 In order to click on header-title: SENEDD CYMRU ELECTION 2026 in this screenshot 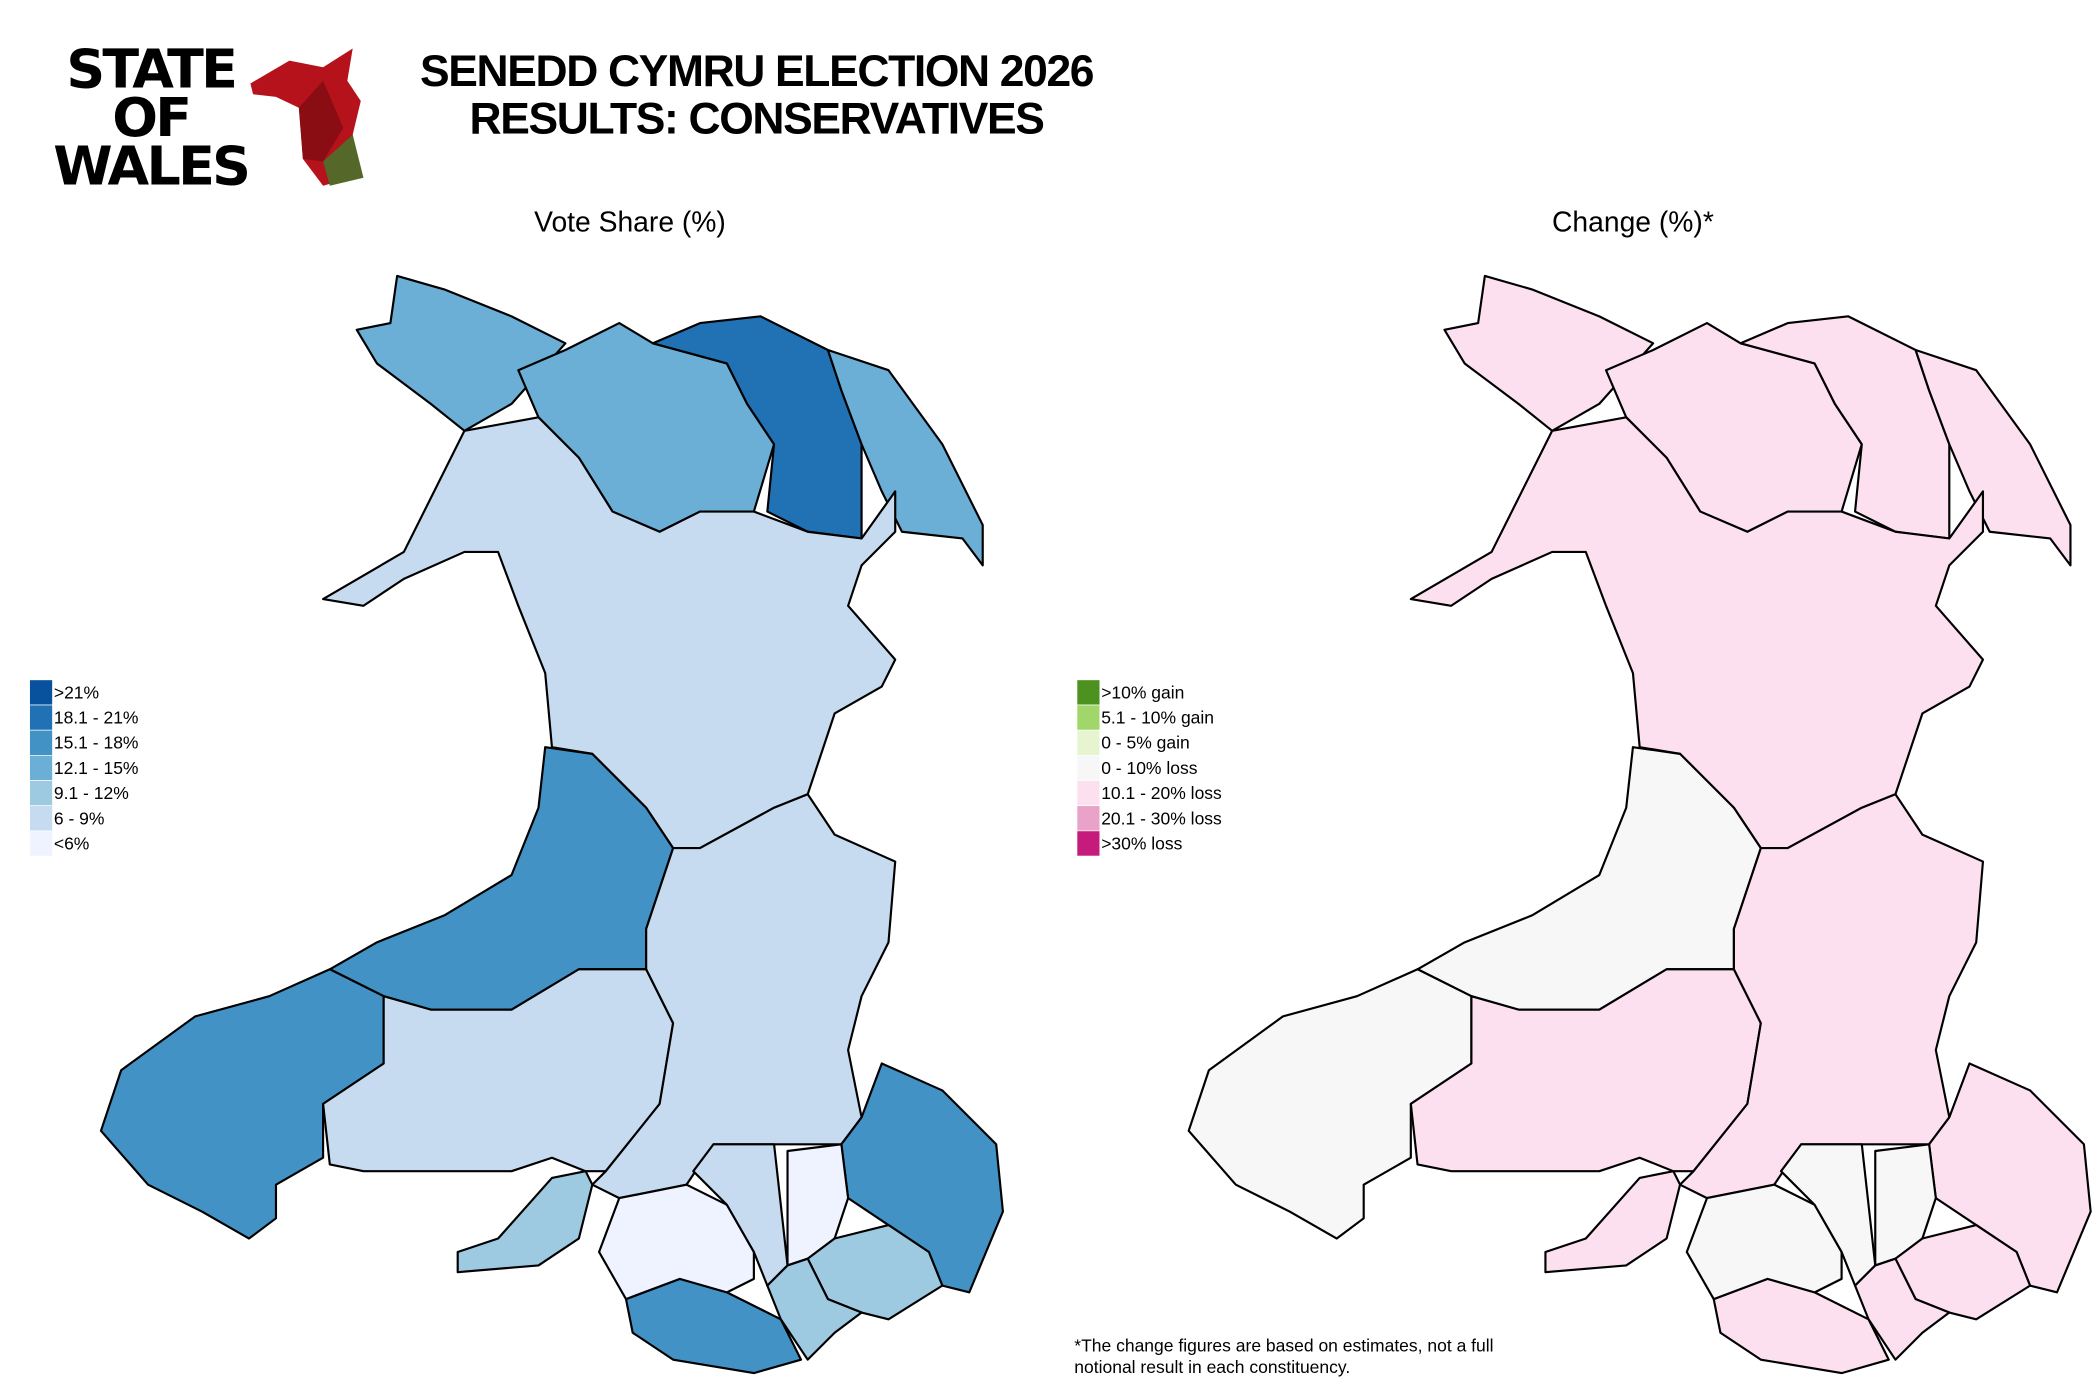, I will do `click(757, 71)`.